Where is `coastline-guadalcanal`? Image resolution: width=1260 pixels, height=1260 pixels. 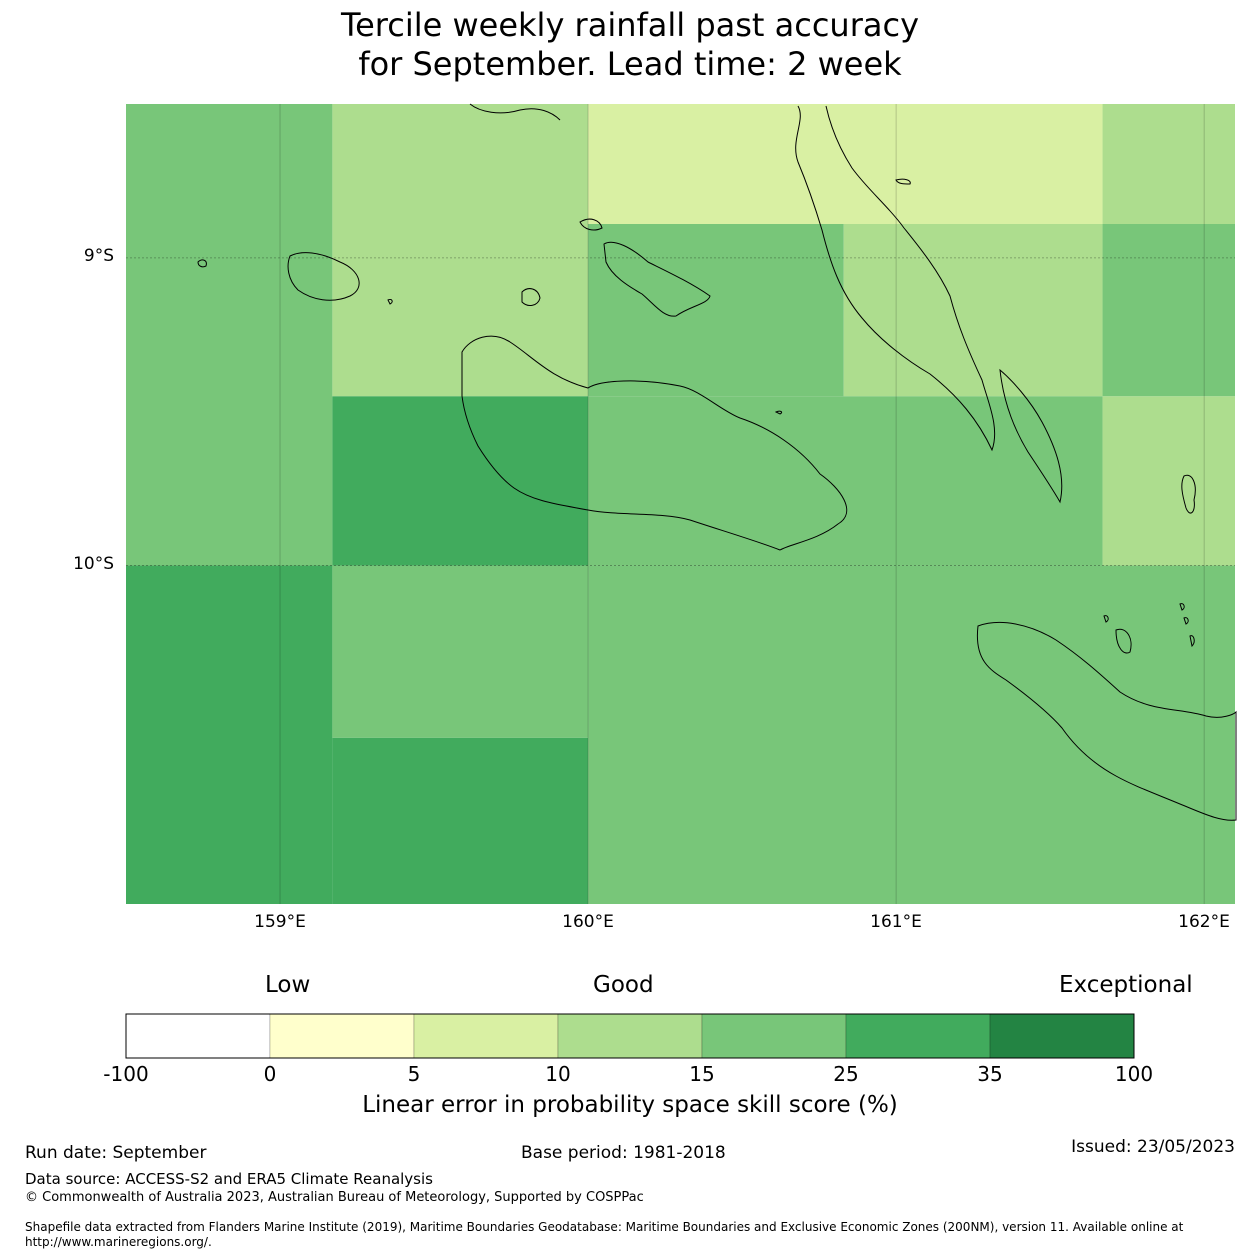 coastline-guadalcanal is located at coordinates (654, 443).